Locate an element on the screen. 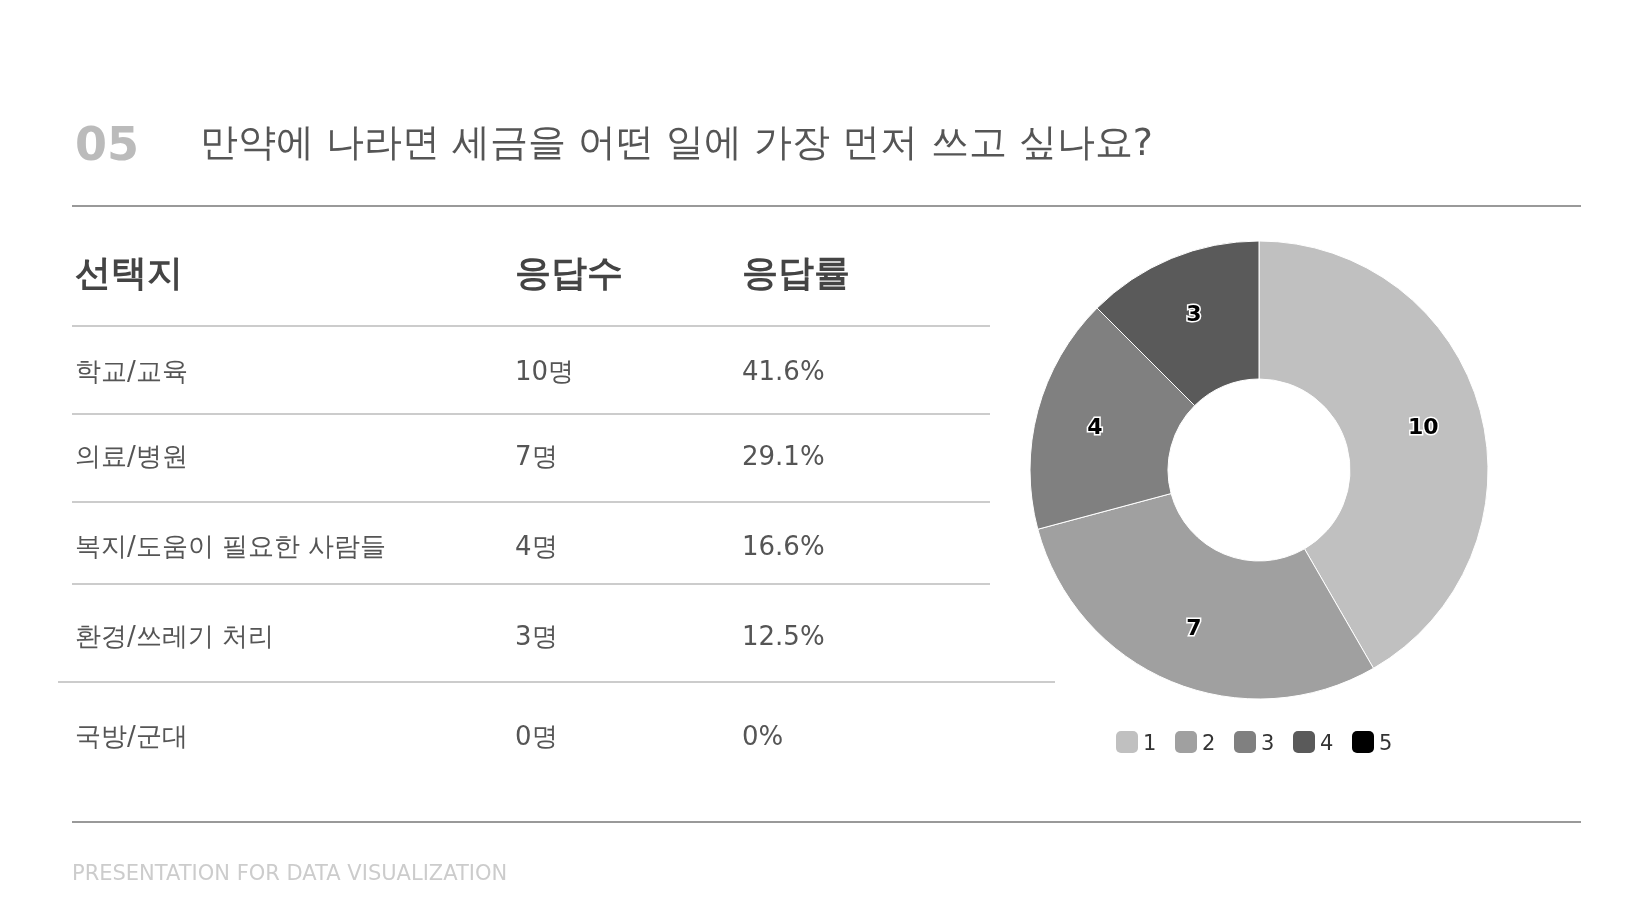  data-label: 10 is located at coordinates (1423, 426).